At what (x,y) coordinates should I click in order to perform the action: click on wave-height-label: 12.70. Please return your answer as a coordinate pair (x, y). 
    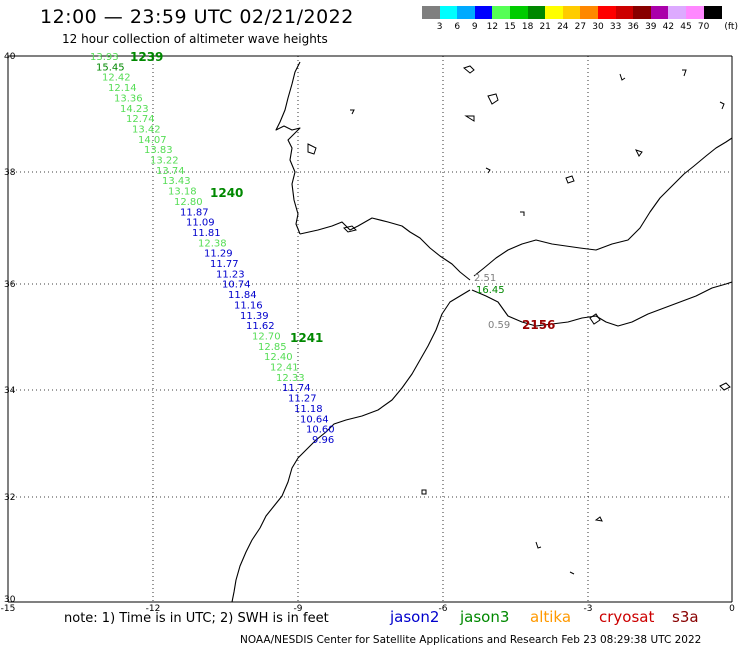
    Looking at the image, I should click on (266, 336).